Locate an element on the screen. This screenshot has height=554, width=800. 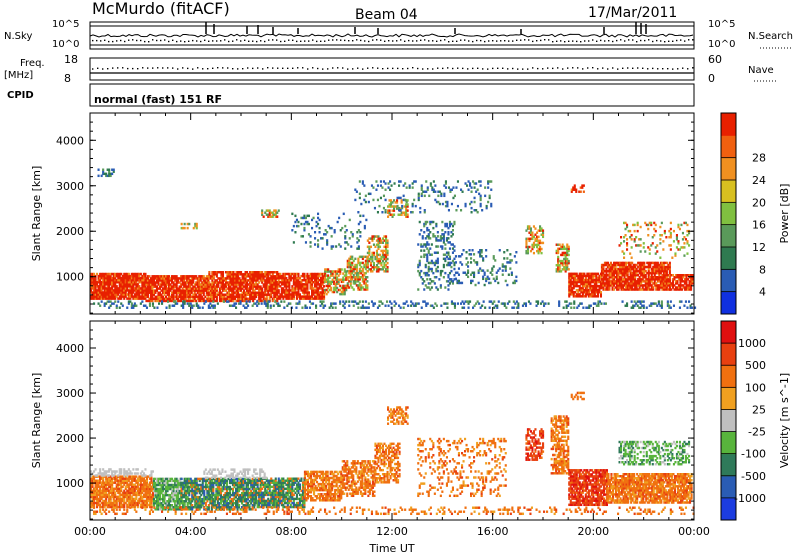
freq-unit: [MHz] is located at coordinates (18, 75).